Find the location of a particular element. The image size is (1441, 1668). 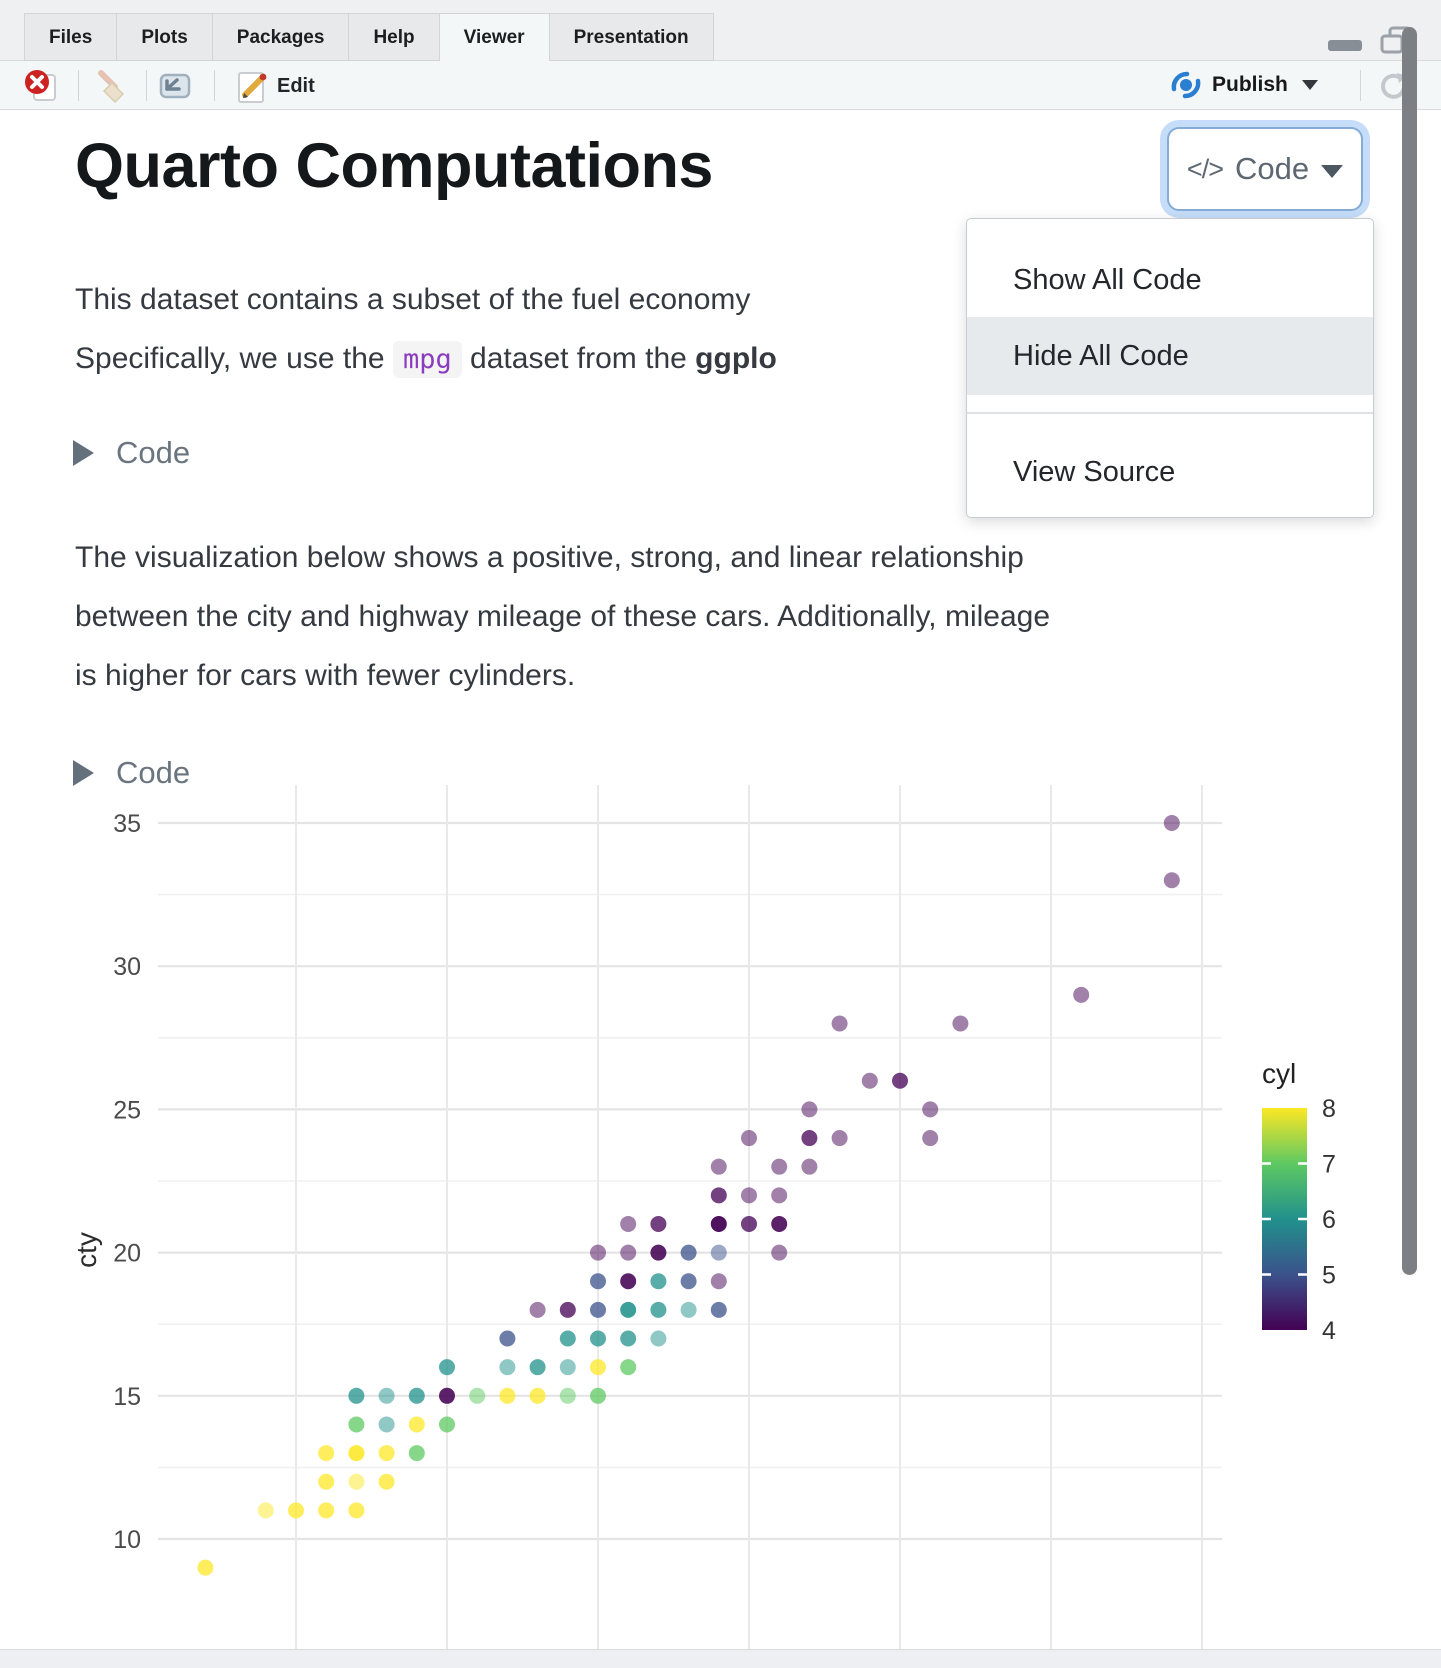

code-button-label: Code is located at coordinates (1272, 168).